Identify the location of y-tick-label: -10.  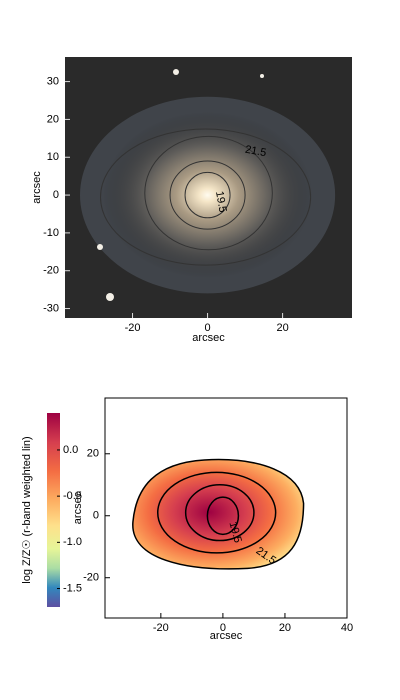
(51, 233).